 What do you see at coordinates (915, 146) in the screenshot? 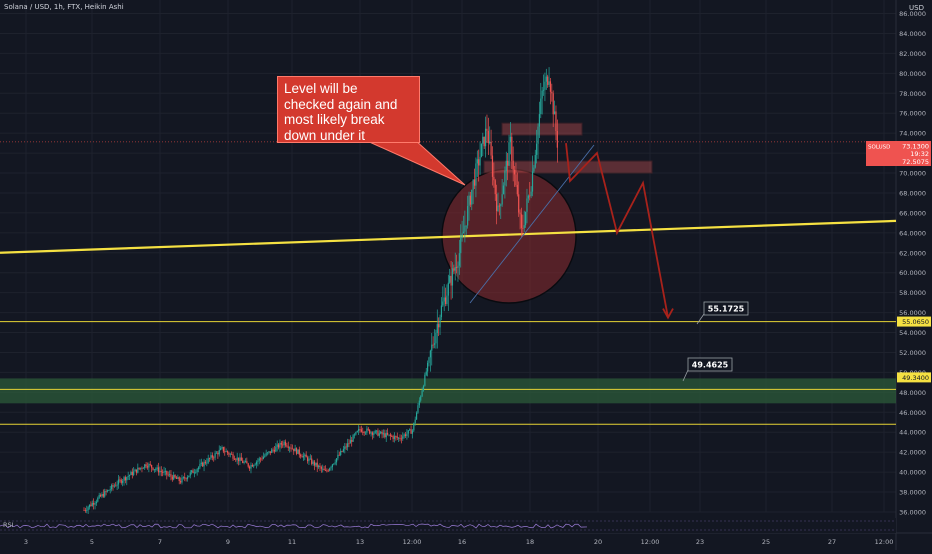
I see `price-tag-price: 73.1300` at bounding box center [915, 146].